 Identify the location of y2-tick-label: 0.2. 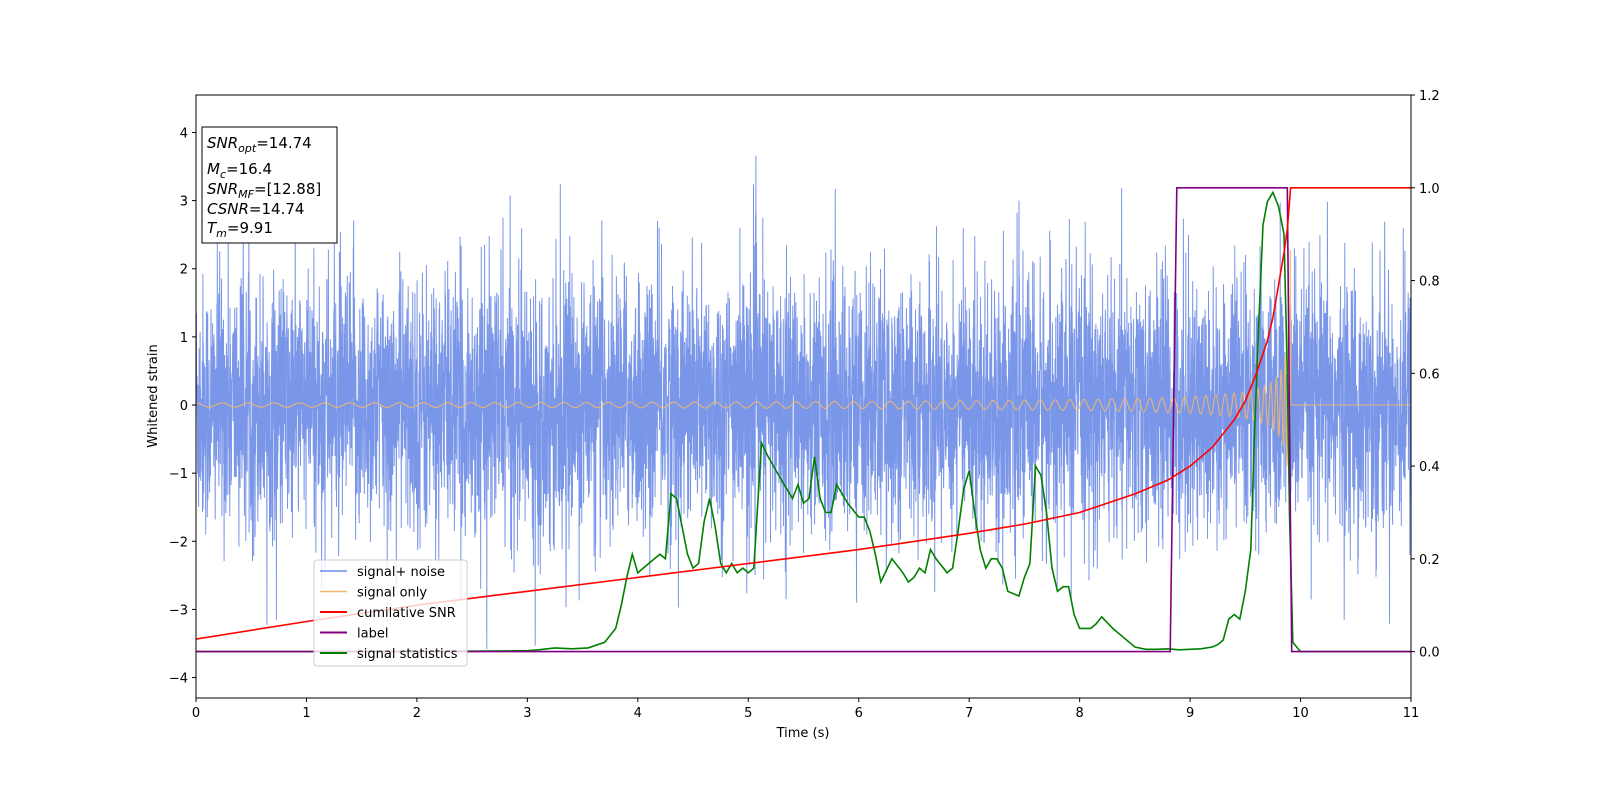
(1429, 560).